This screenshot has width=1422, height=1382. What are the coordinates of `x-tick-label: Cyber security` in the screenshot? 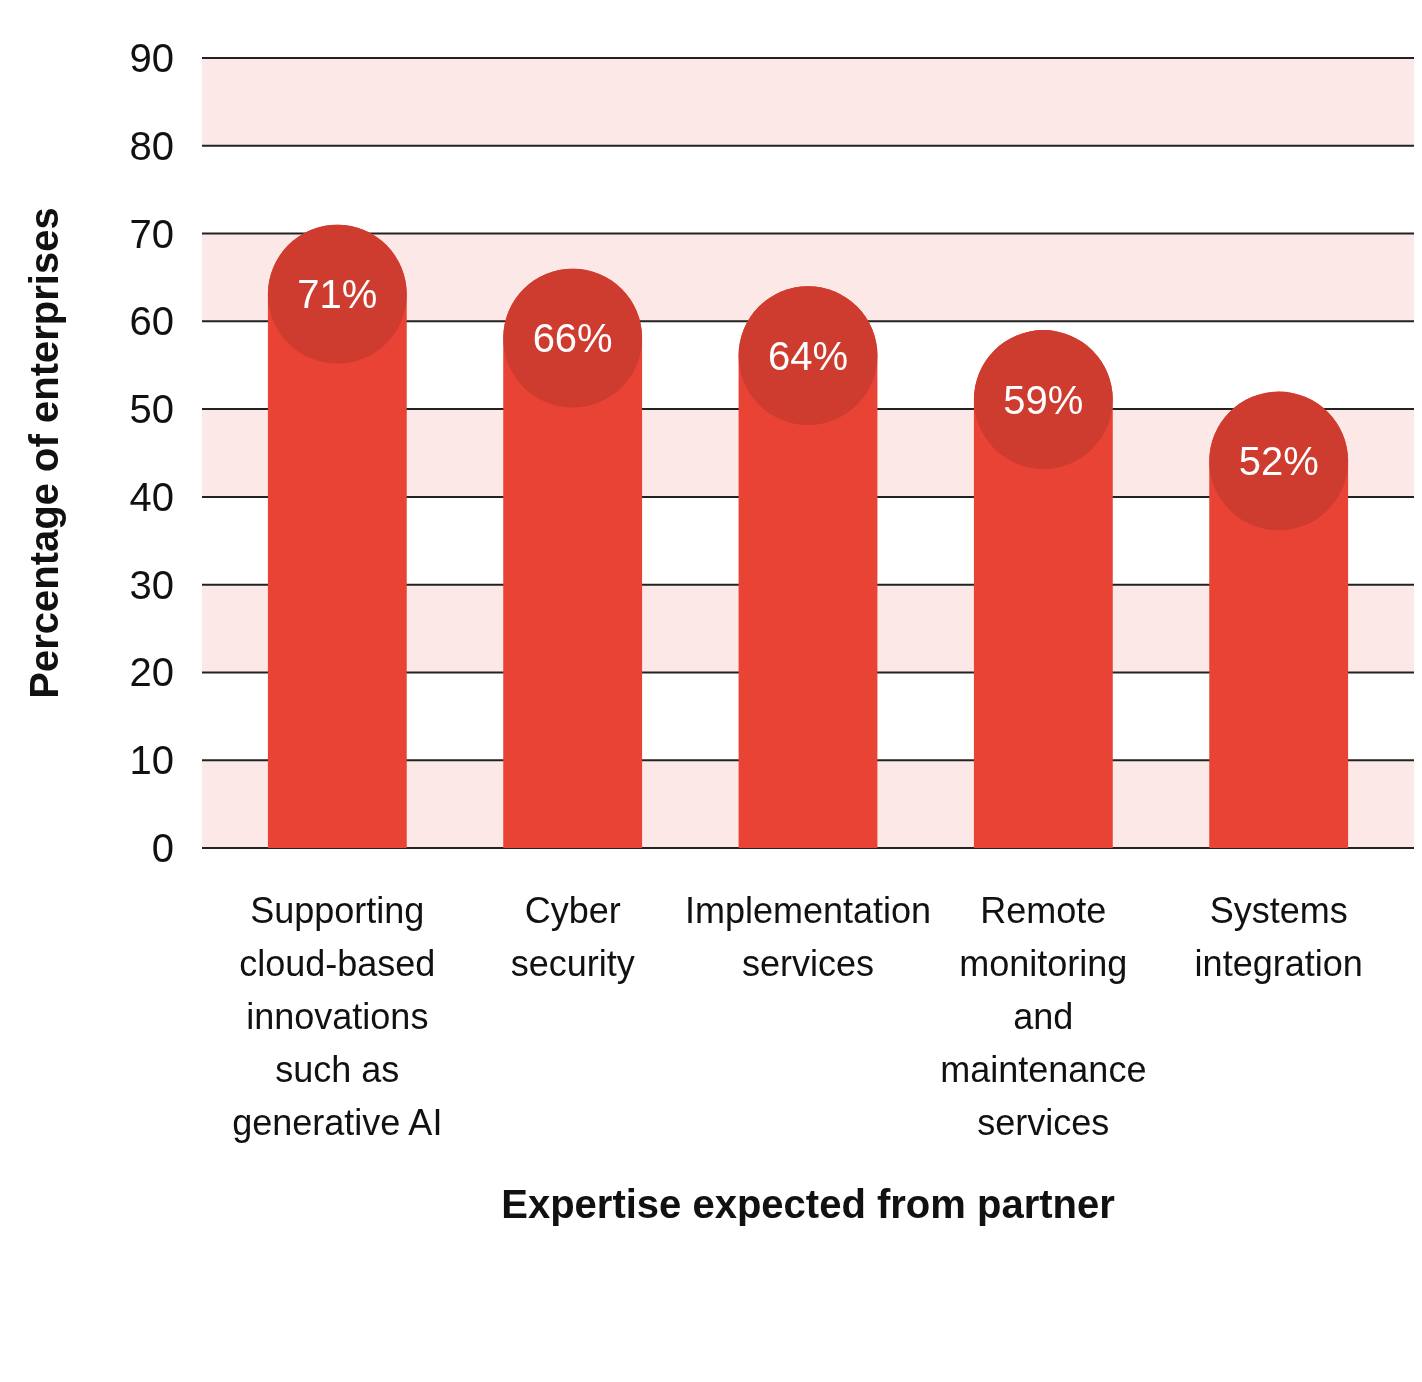 It's located at (572, 937).